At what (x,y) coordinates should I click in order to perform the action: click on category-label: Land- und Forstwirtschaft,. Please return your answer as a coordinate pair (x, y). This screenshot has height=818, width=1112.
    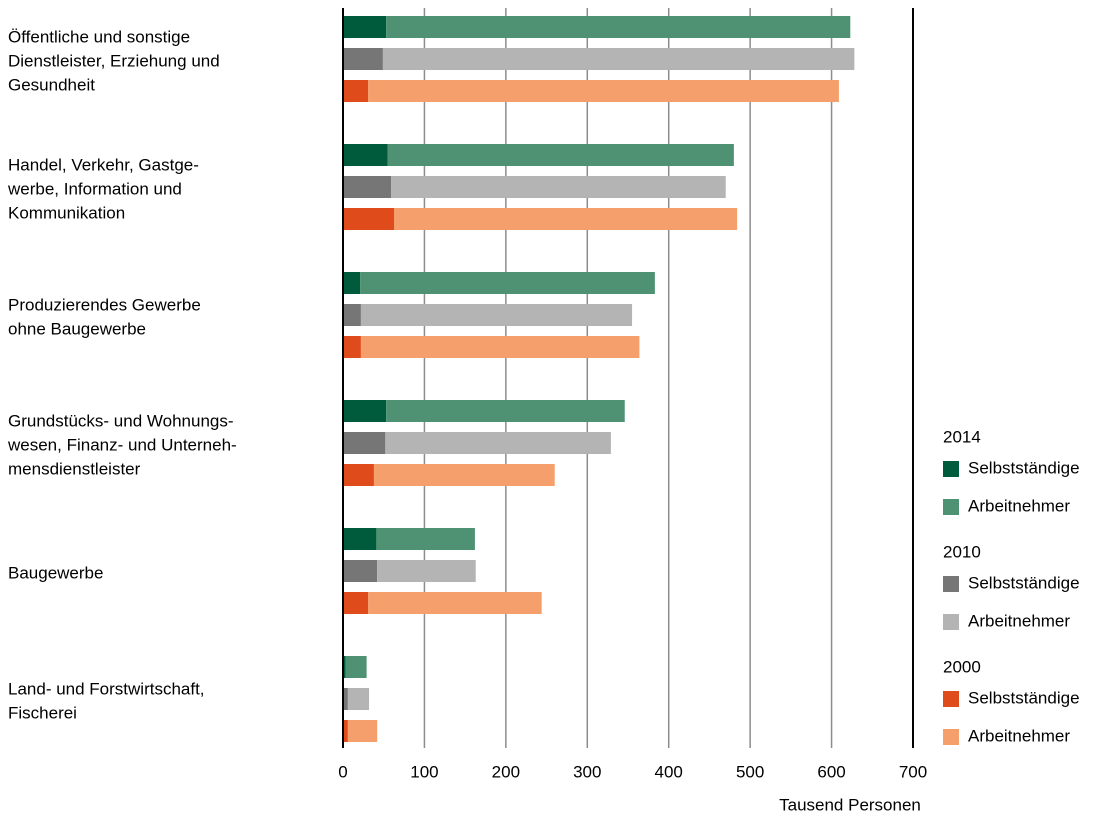
    Looking at the image, I should click on (106, 688).